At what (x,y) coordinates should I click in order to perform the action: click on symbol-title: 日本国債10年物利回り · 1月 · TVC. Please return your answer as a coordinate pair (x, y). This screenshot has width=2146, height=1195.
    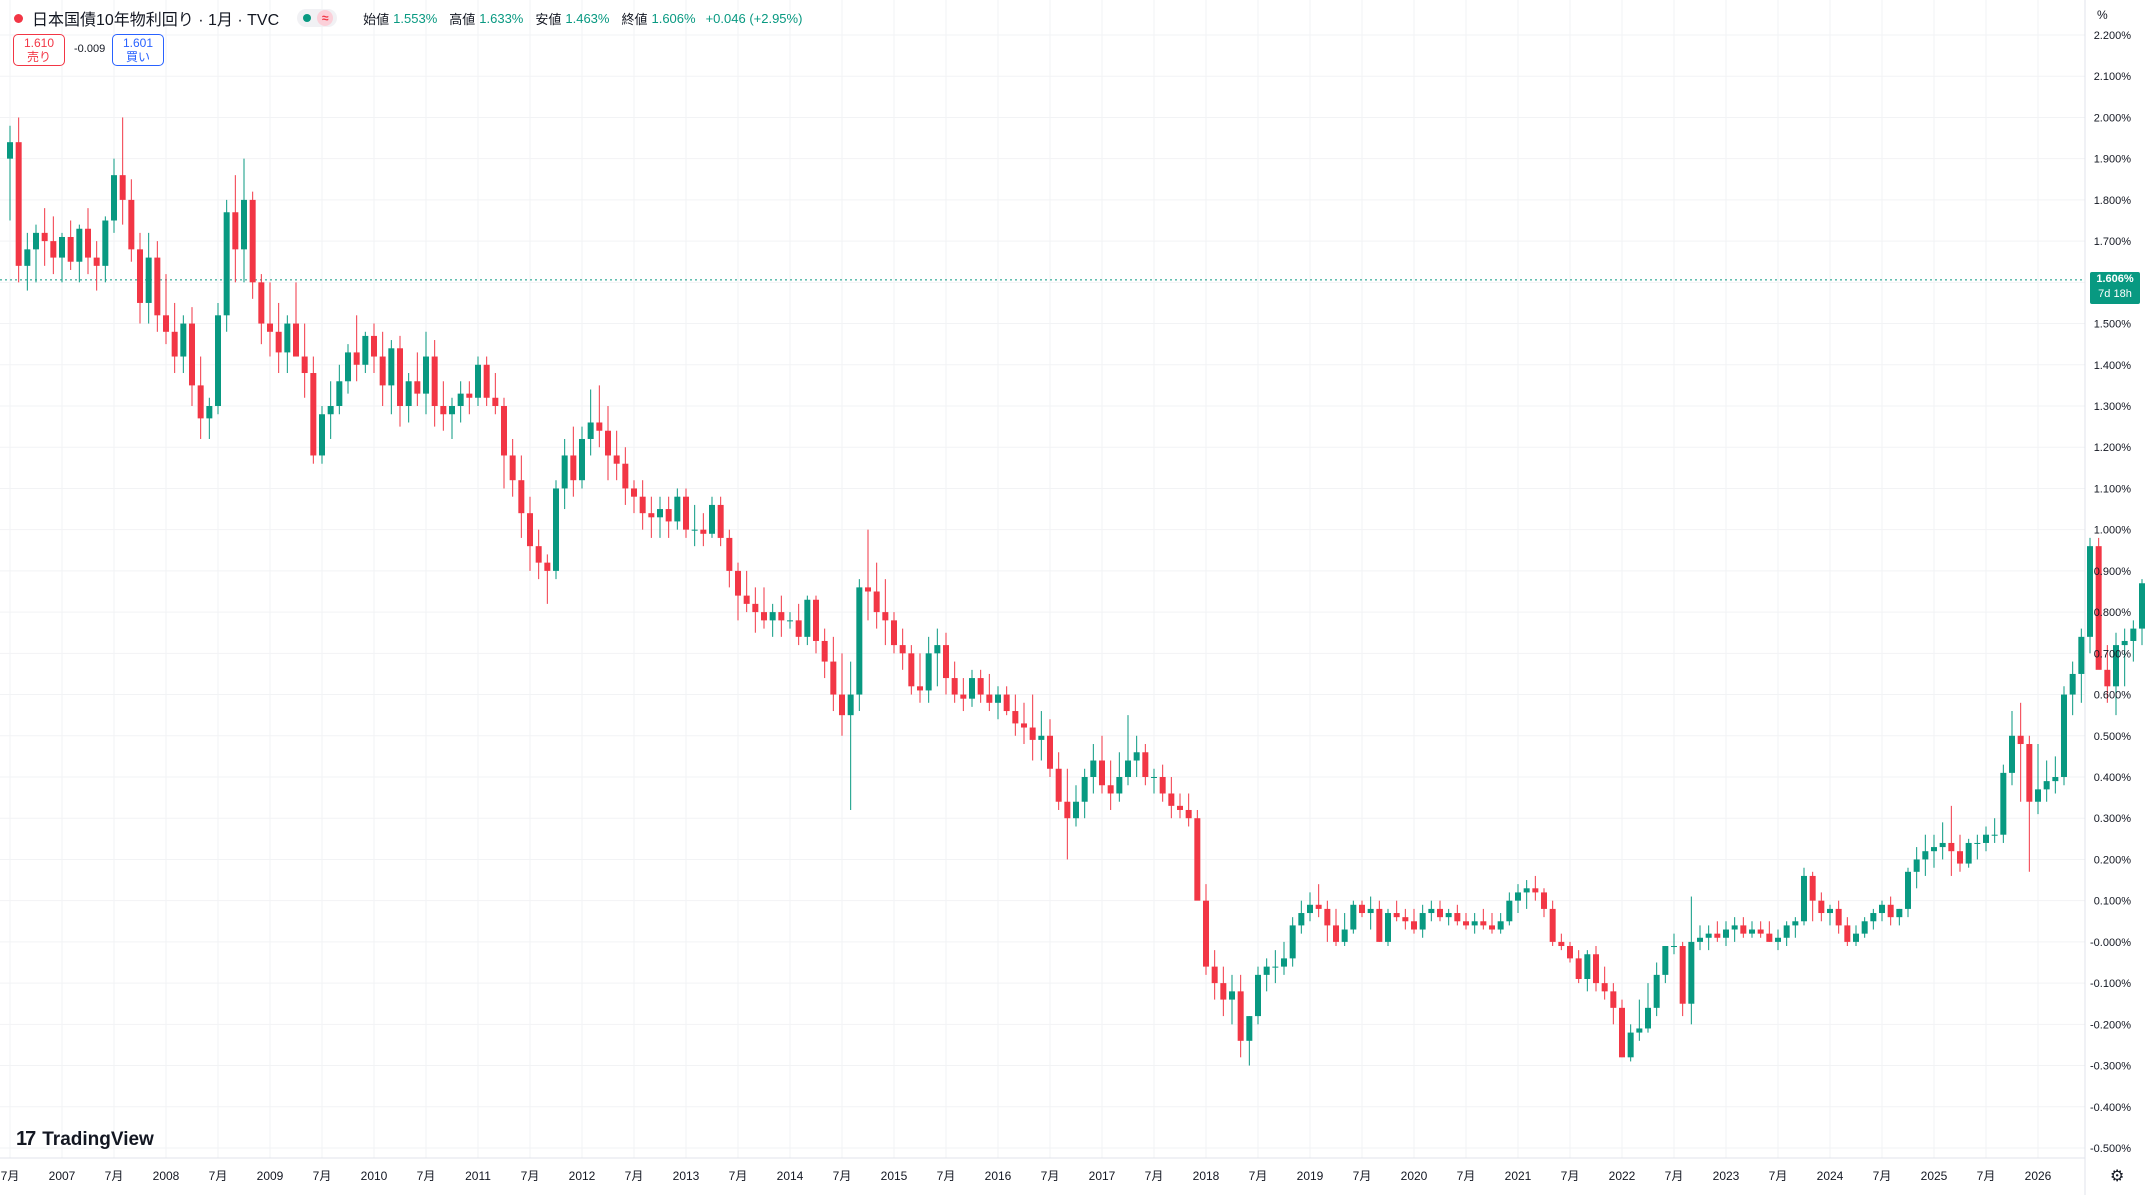
    Looking at the image, I should click on (156, 20).